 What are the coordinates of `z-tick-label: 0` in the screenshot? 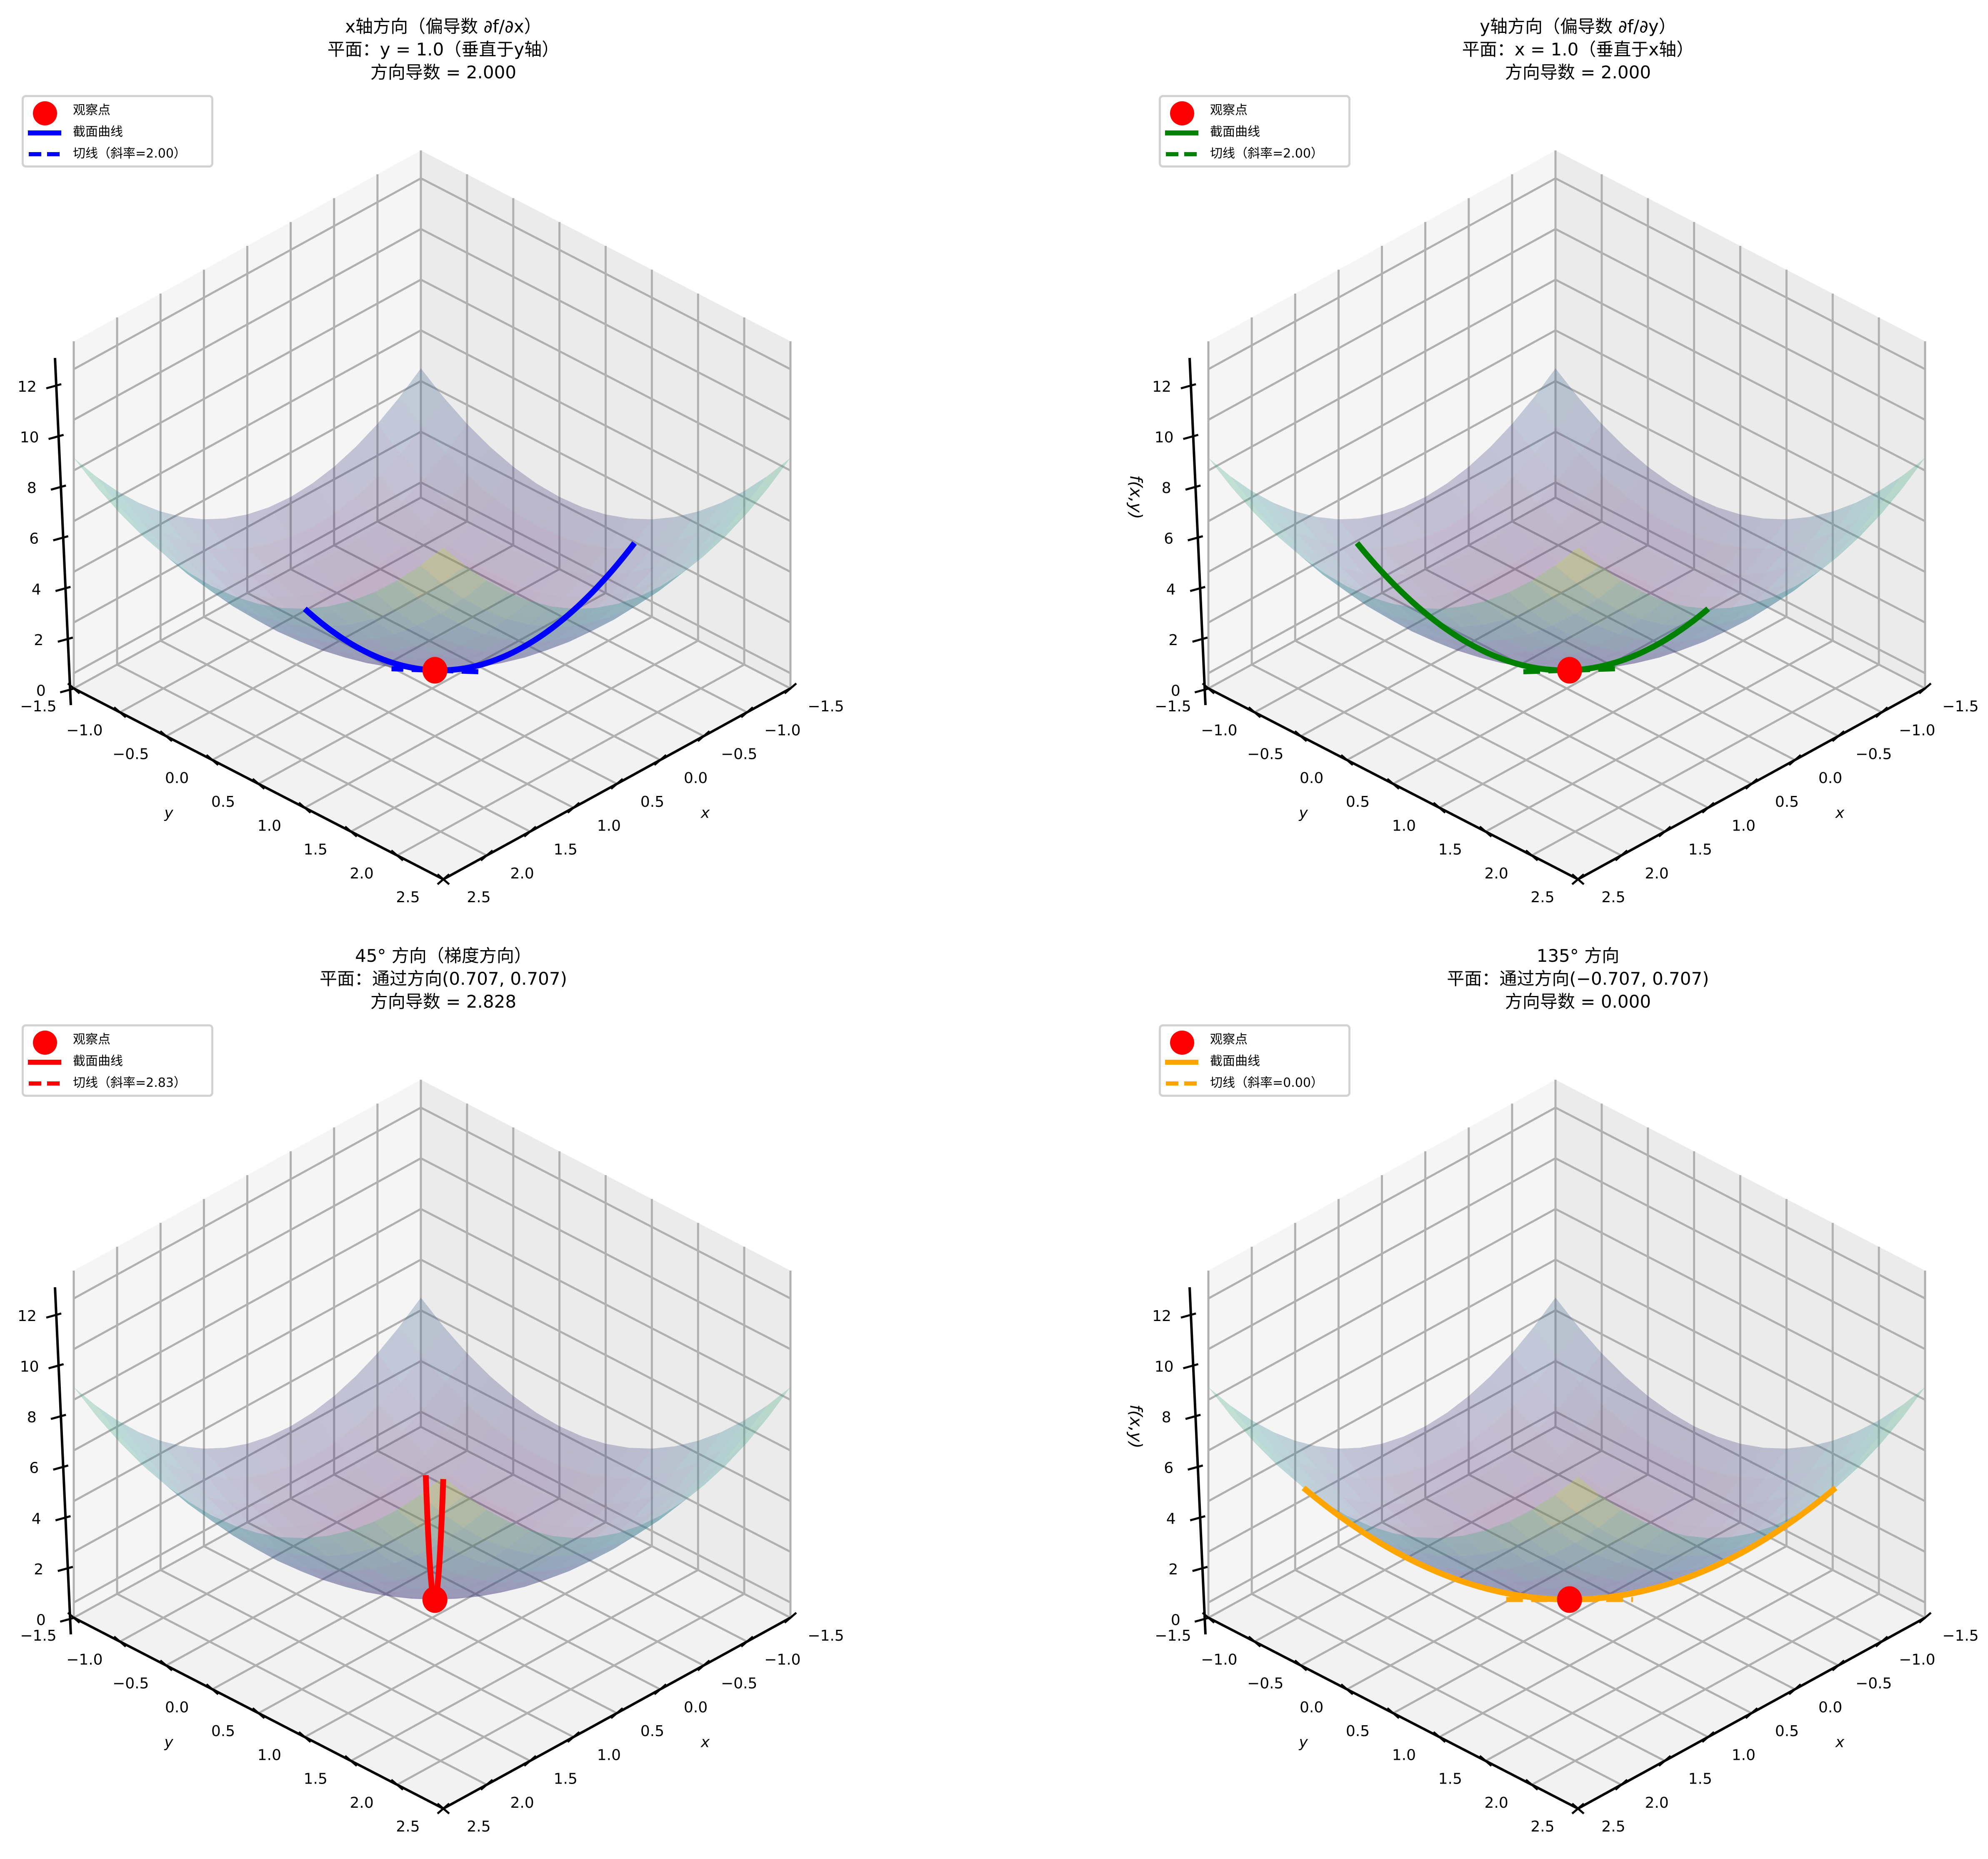 It's located at (1176, 1620).